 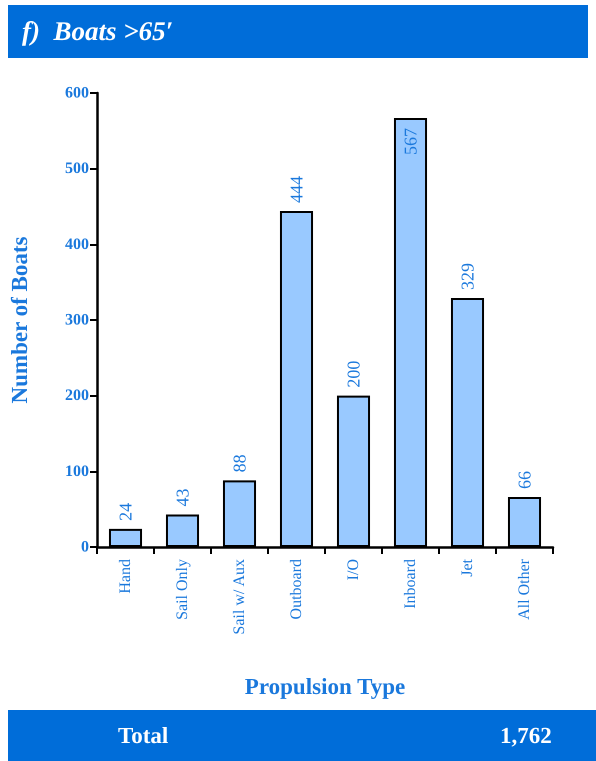 I want to click on y-axis-title: Number of Boats, so click(x=19, y=320).